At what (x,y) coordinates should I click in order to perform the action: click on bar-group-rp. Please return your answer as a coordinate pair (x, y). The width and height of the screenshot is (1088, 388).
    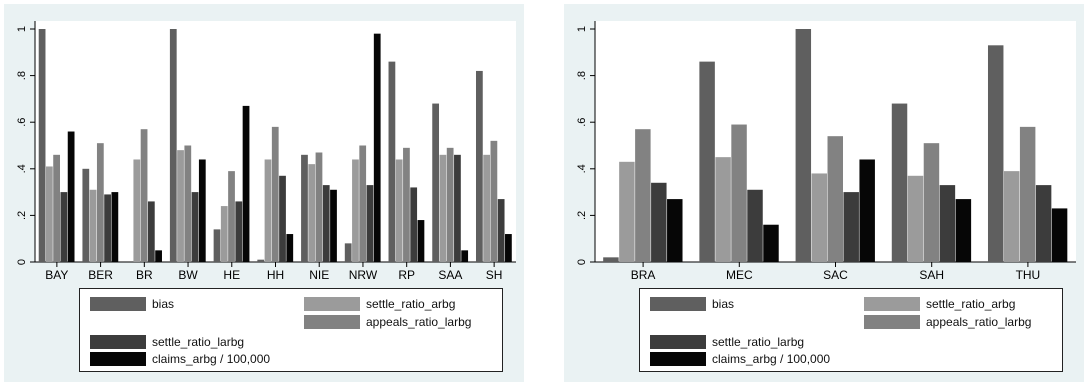
    Looking at the image, I should click on (406, 162).